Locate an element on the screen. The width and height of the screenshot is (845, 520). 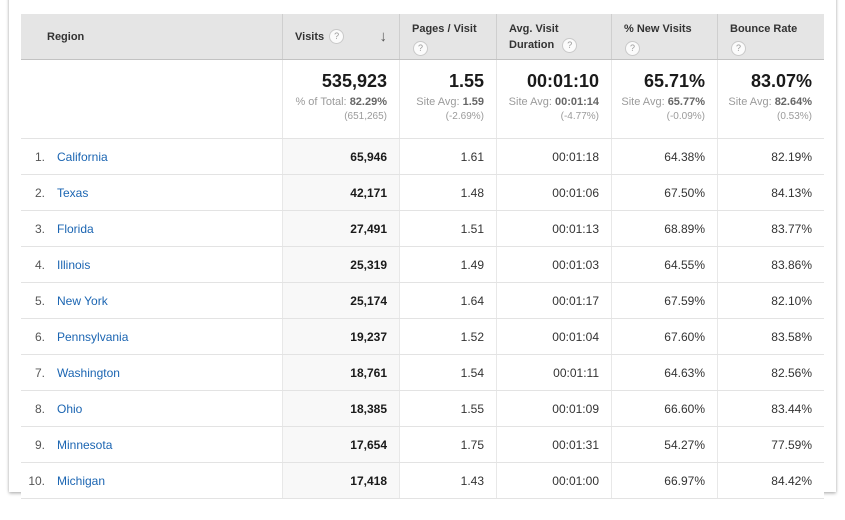
column-header-visits: Visits ? ↓ is located at coordinates (340, 36).